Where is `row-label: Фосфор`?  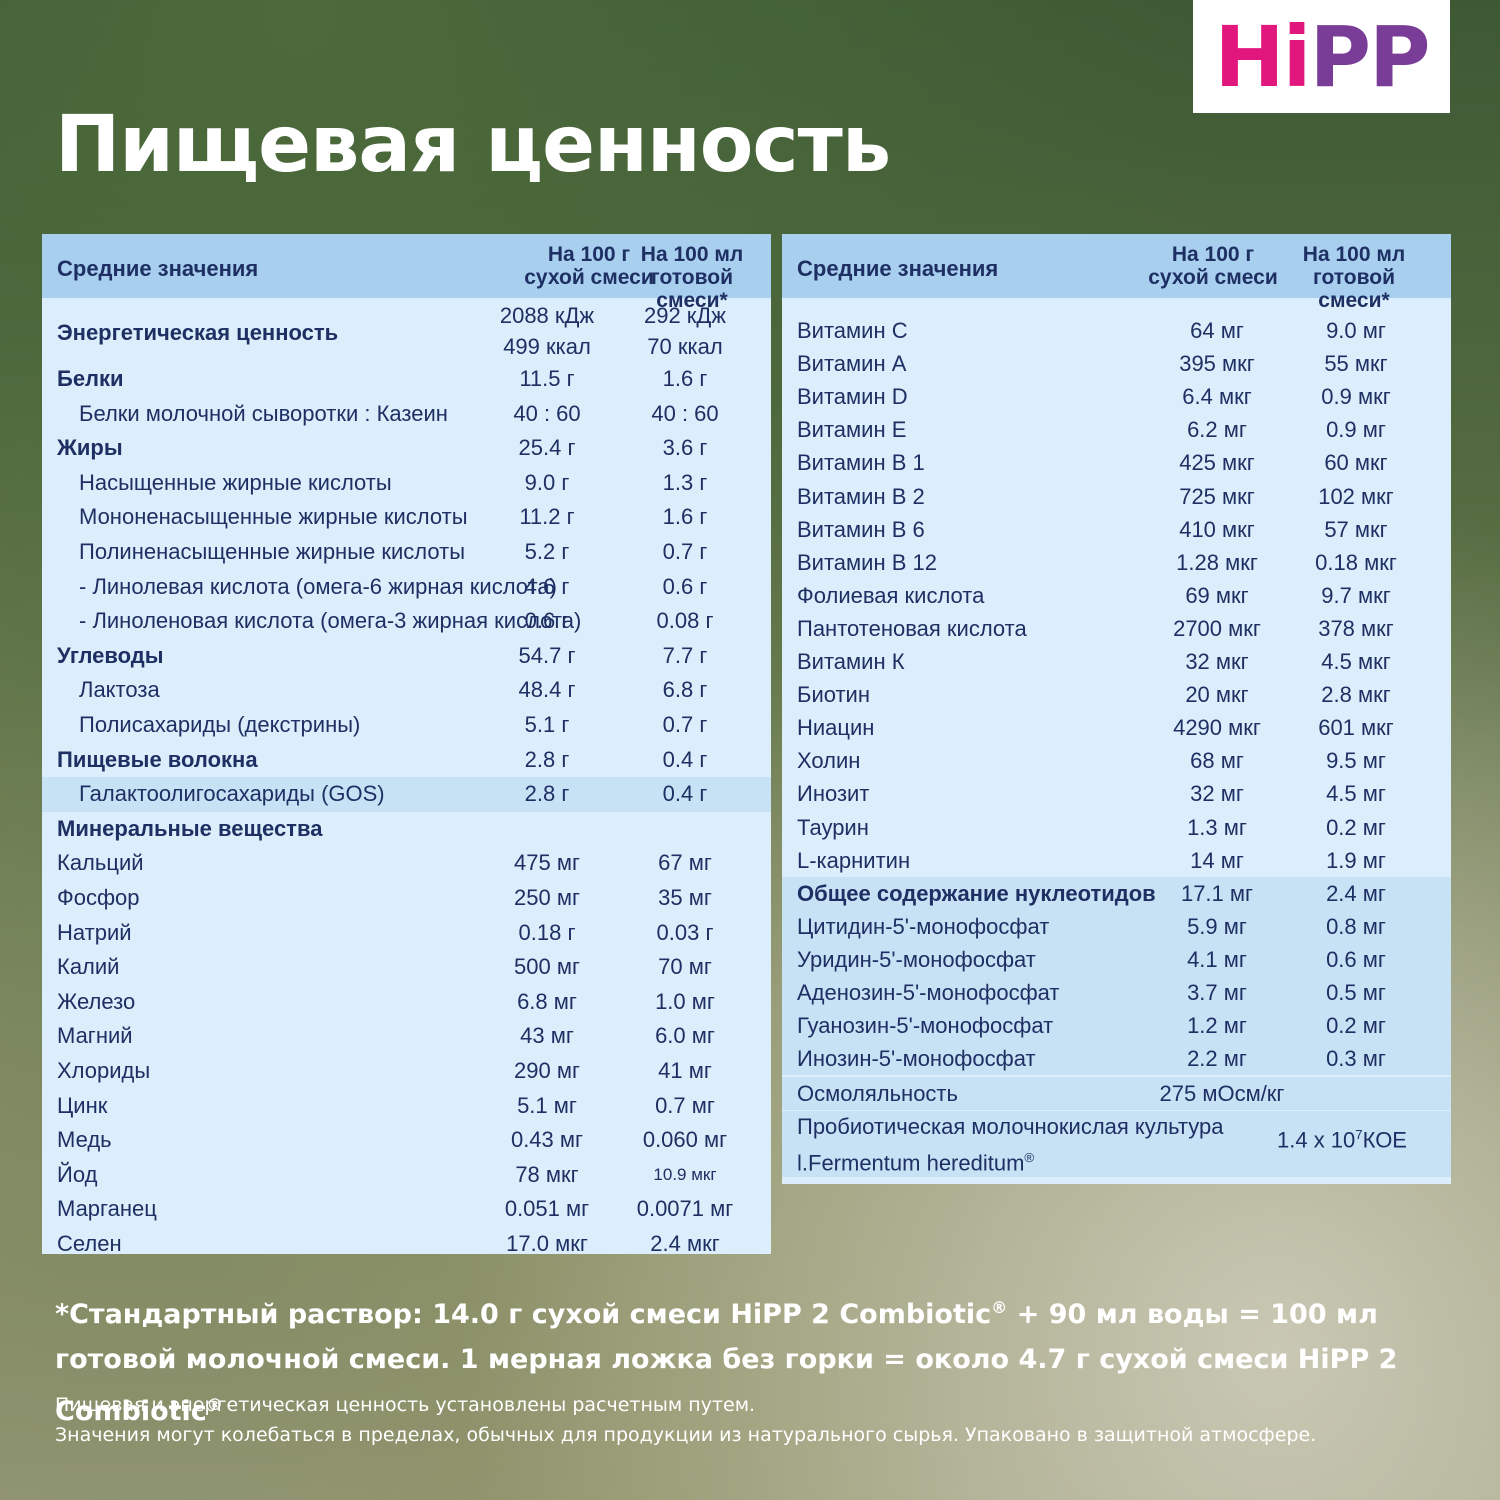
row-label: Фосфор is located at coordinates (98, 897).